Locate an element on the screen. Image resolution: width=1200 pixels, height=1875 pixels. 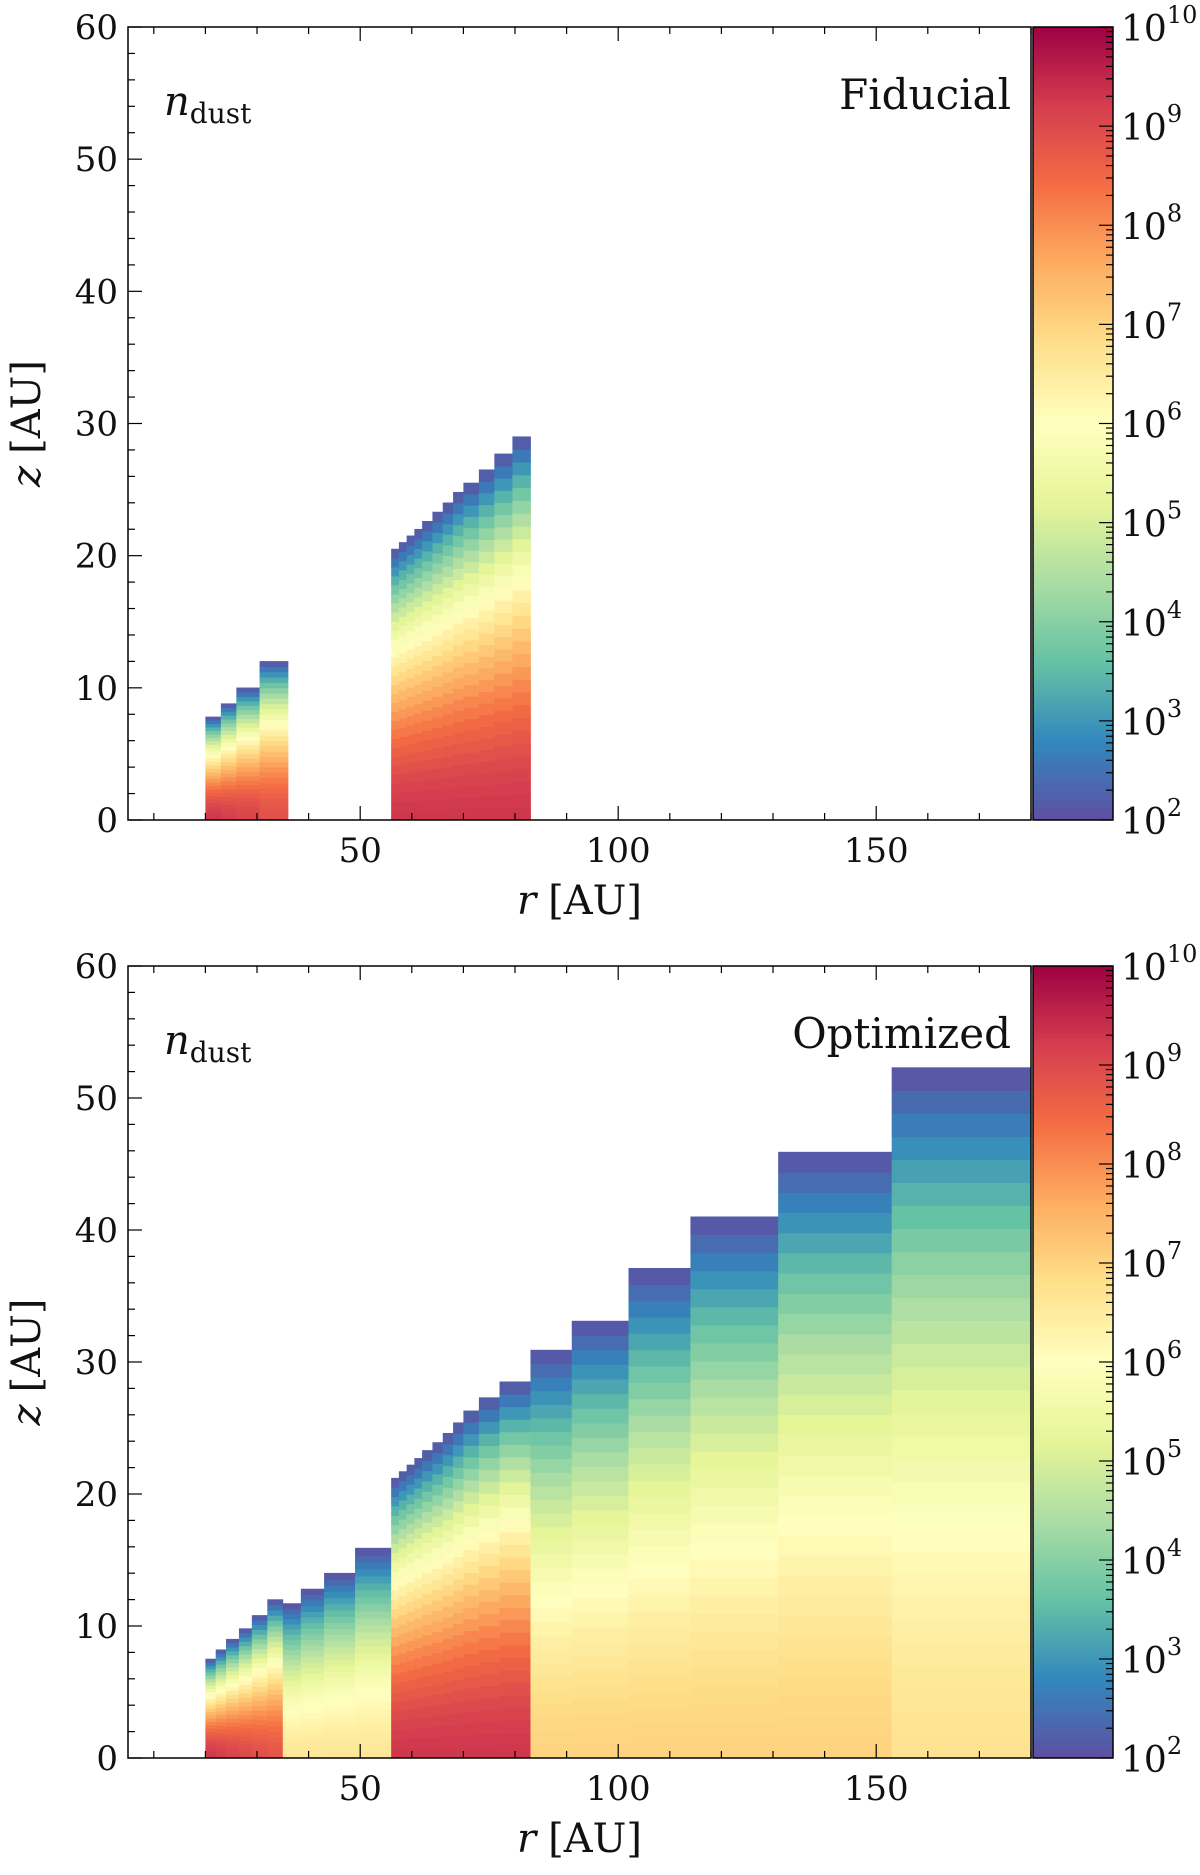
y-axis-title: z[AU] is located at coordinates (27, 424).